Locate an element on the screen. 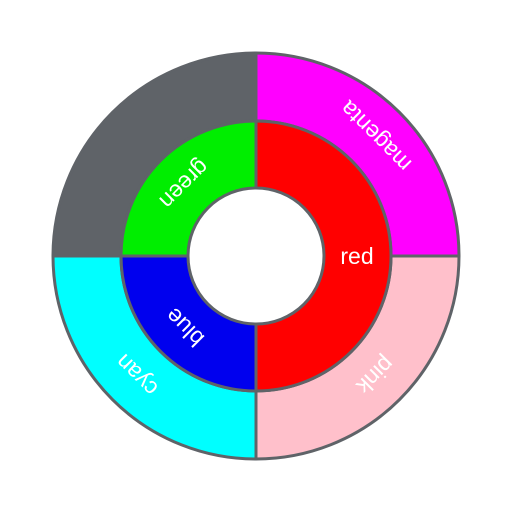 This screenshot has width=512, height=512. wedge-inner-blue is located at coordinates (188, 323).